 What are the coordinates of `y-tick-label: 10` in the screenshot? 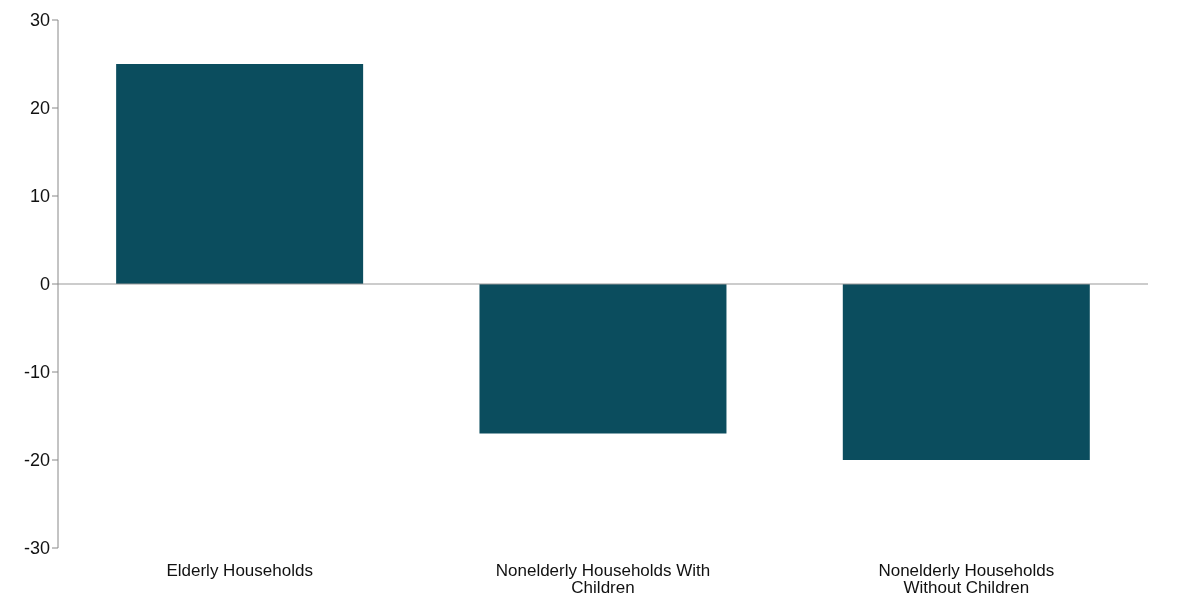 It's located at (39, 196).